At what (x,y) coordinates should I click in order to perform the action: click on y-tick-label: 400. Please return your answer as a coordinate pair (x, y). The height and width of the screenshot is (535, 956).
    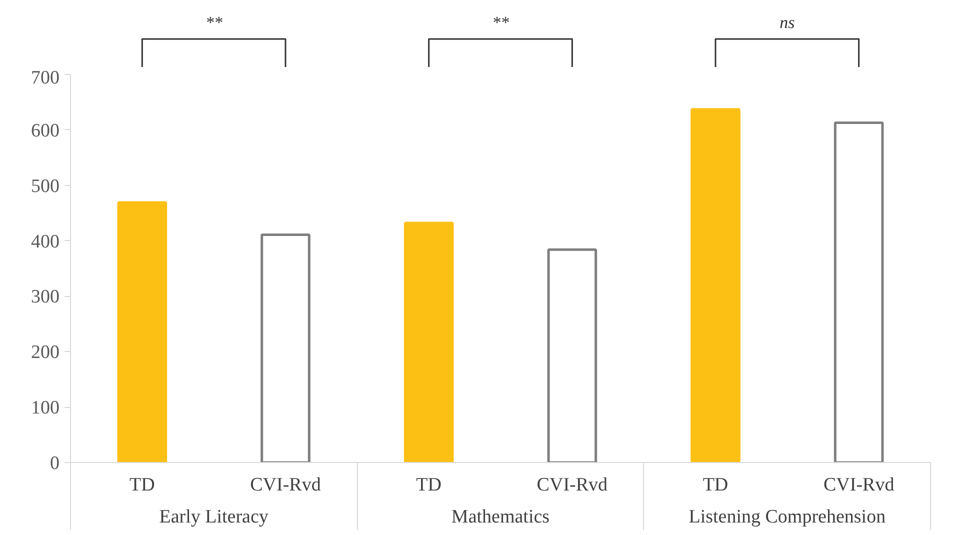
    Looking at the image, I should click on (45, 241).